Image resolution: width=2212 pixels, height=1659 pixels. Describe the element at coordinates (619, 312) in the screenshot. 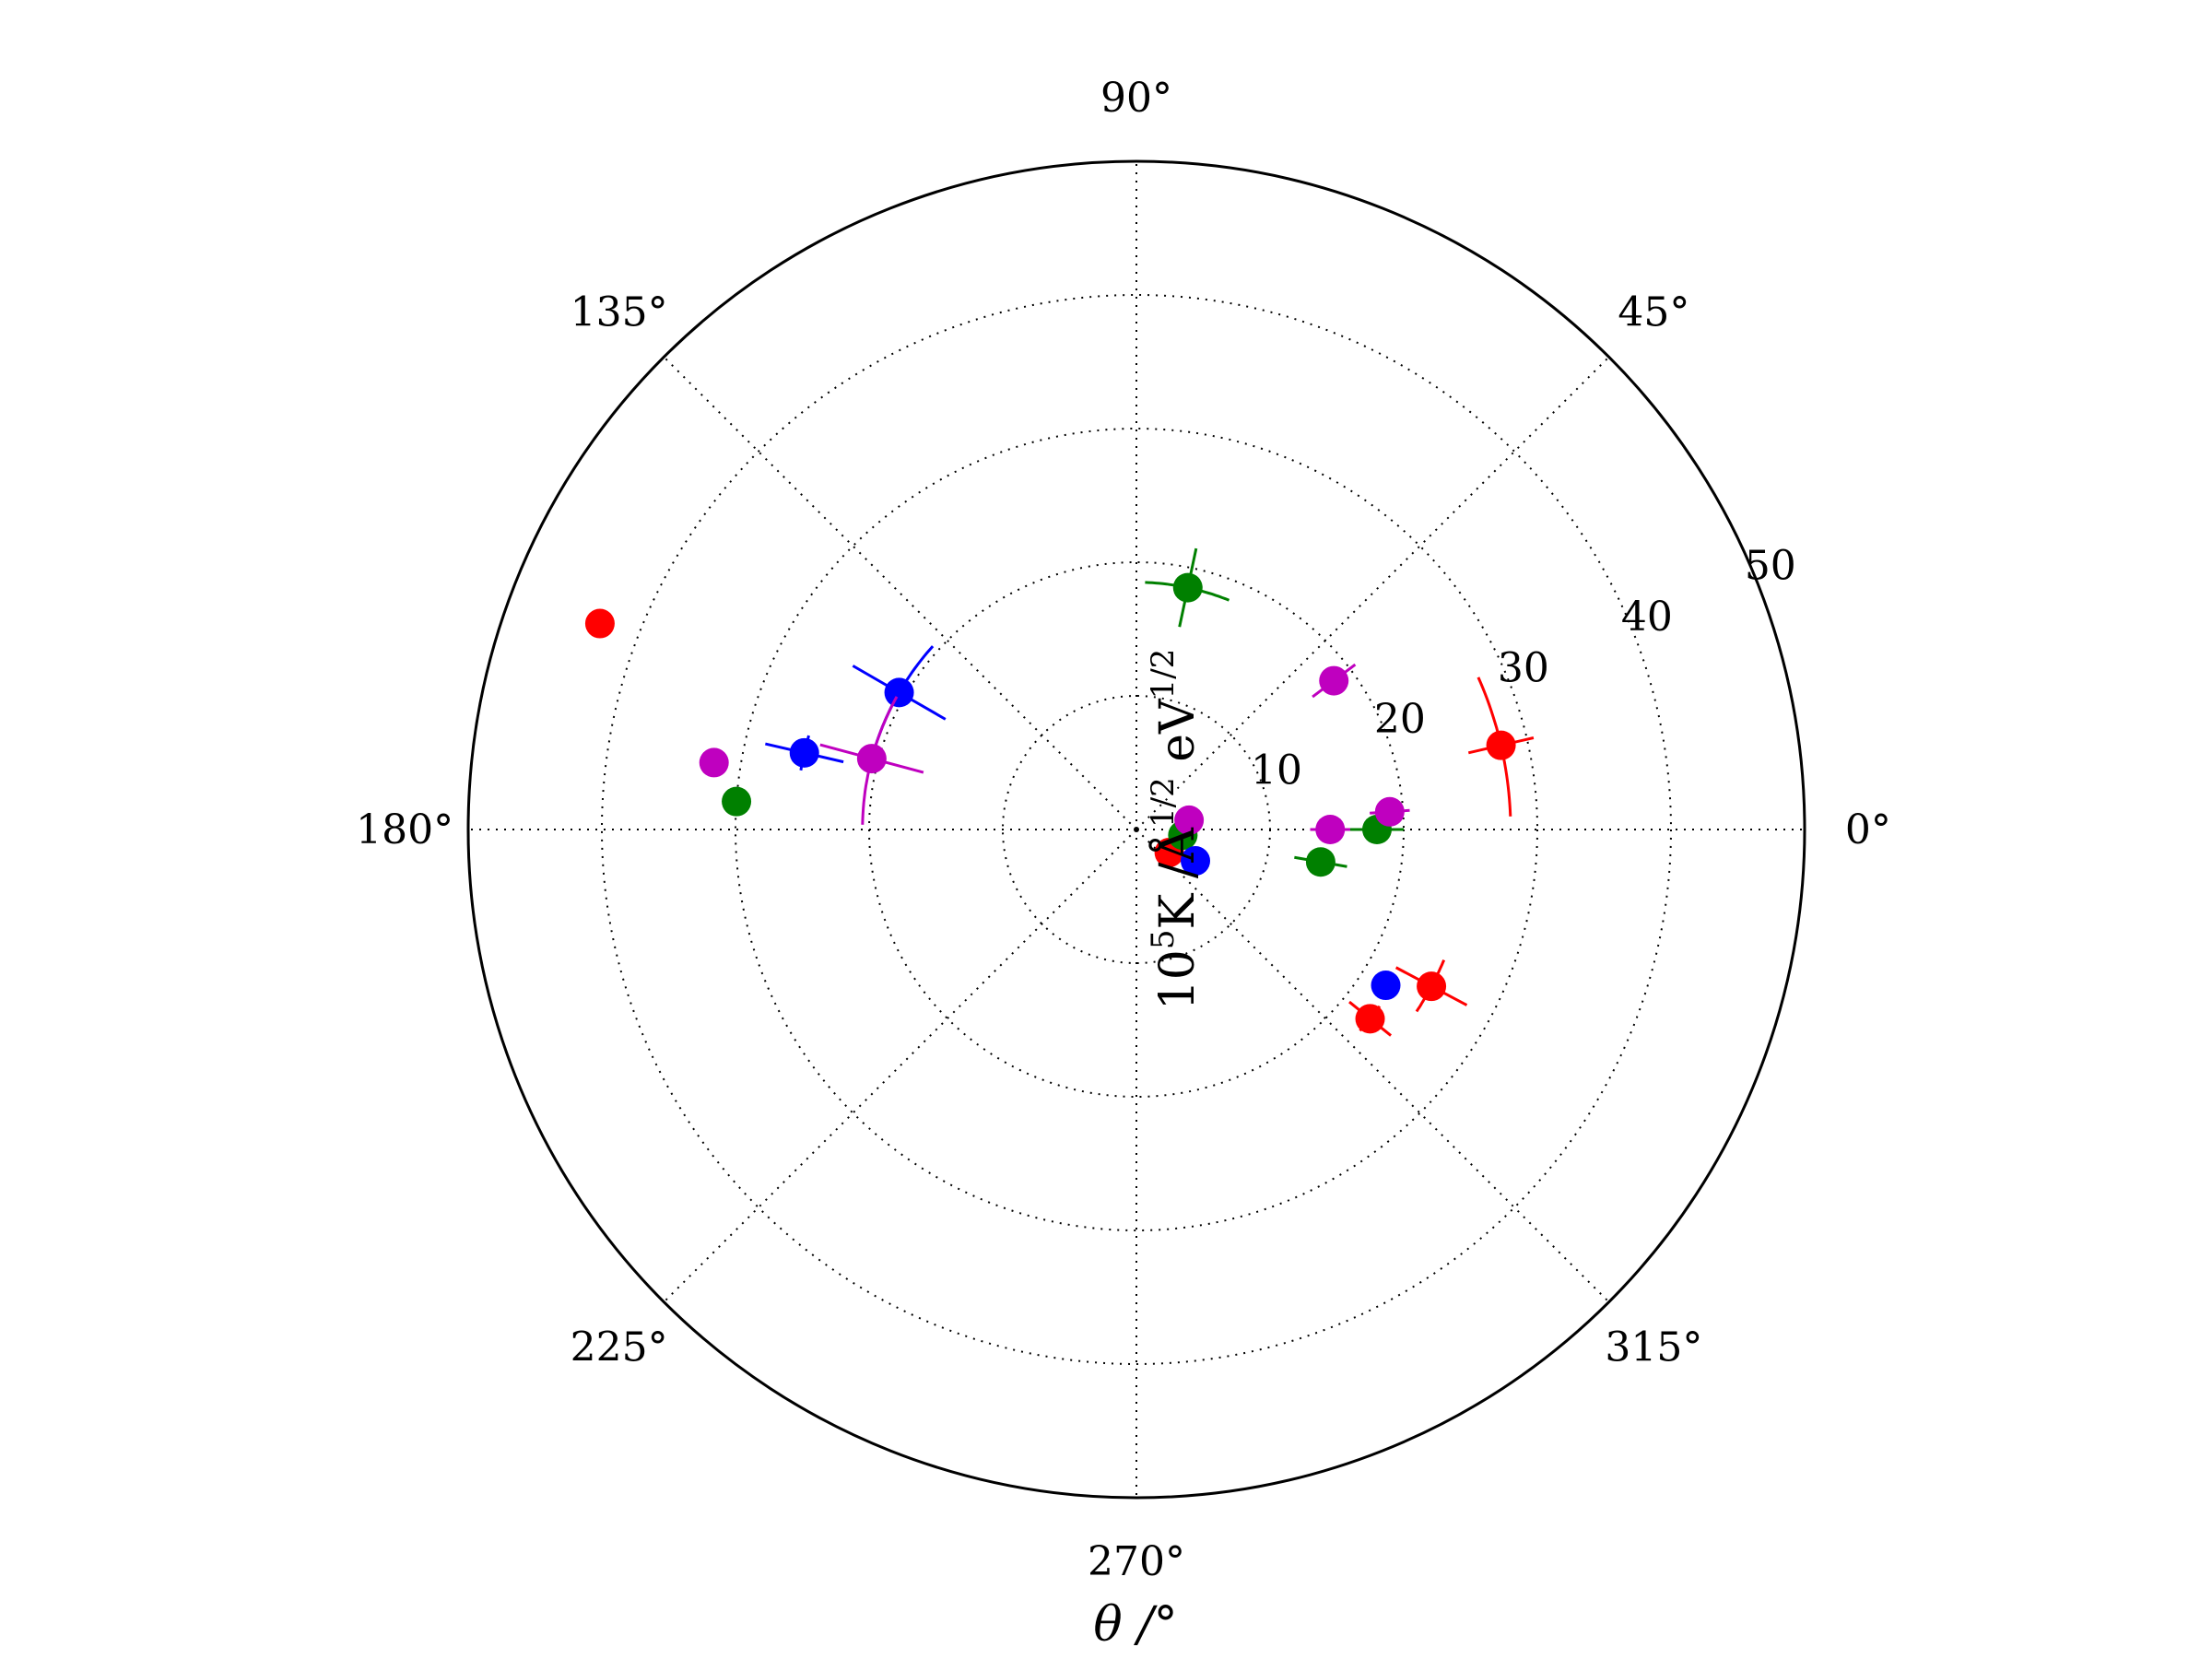

I see `theta-tick-label: 135°` at that location.